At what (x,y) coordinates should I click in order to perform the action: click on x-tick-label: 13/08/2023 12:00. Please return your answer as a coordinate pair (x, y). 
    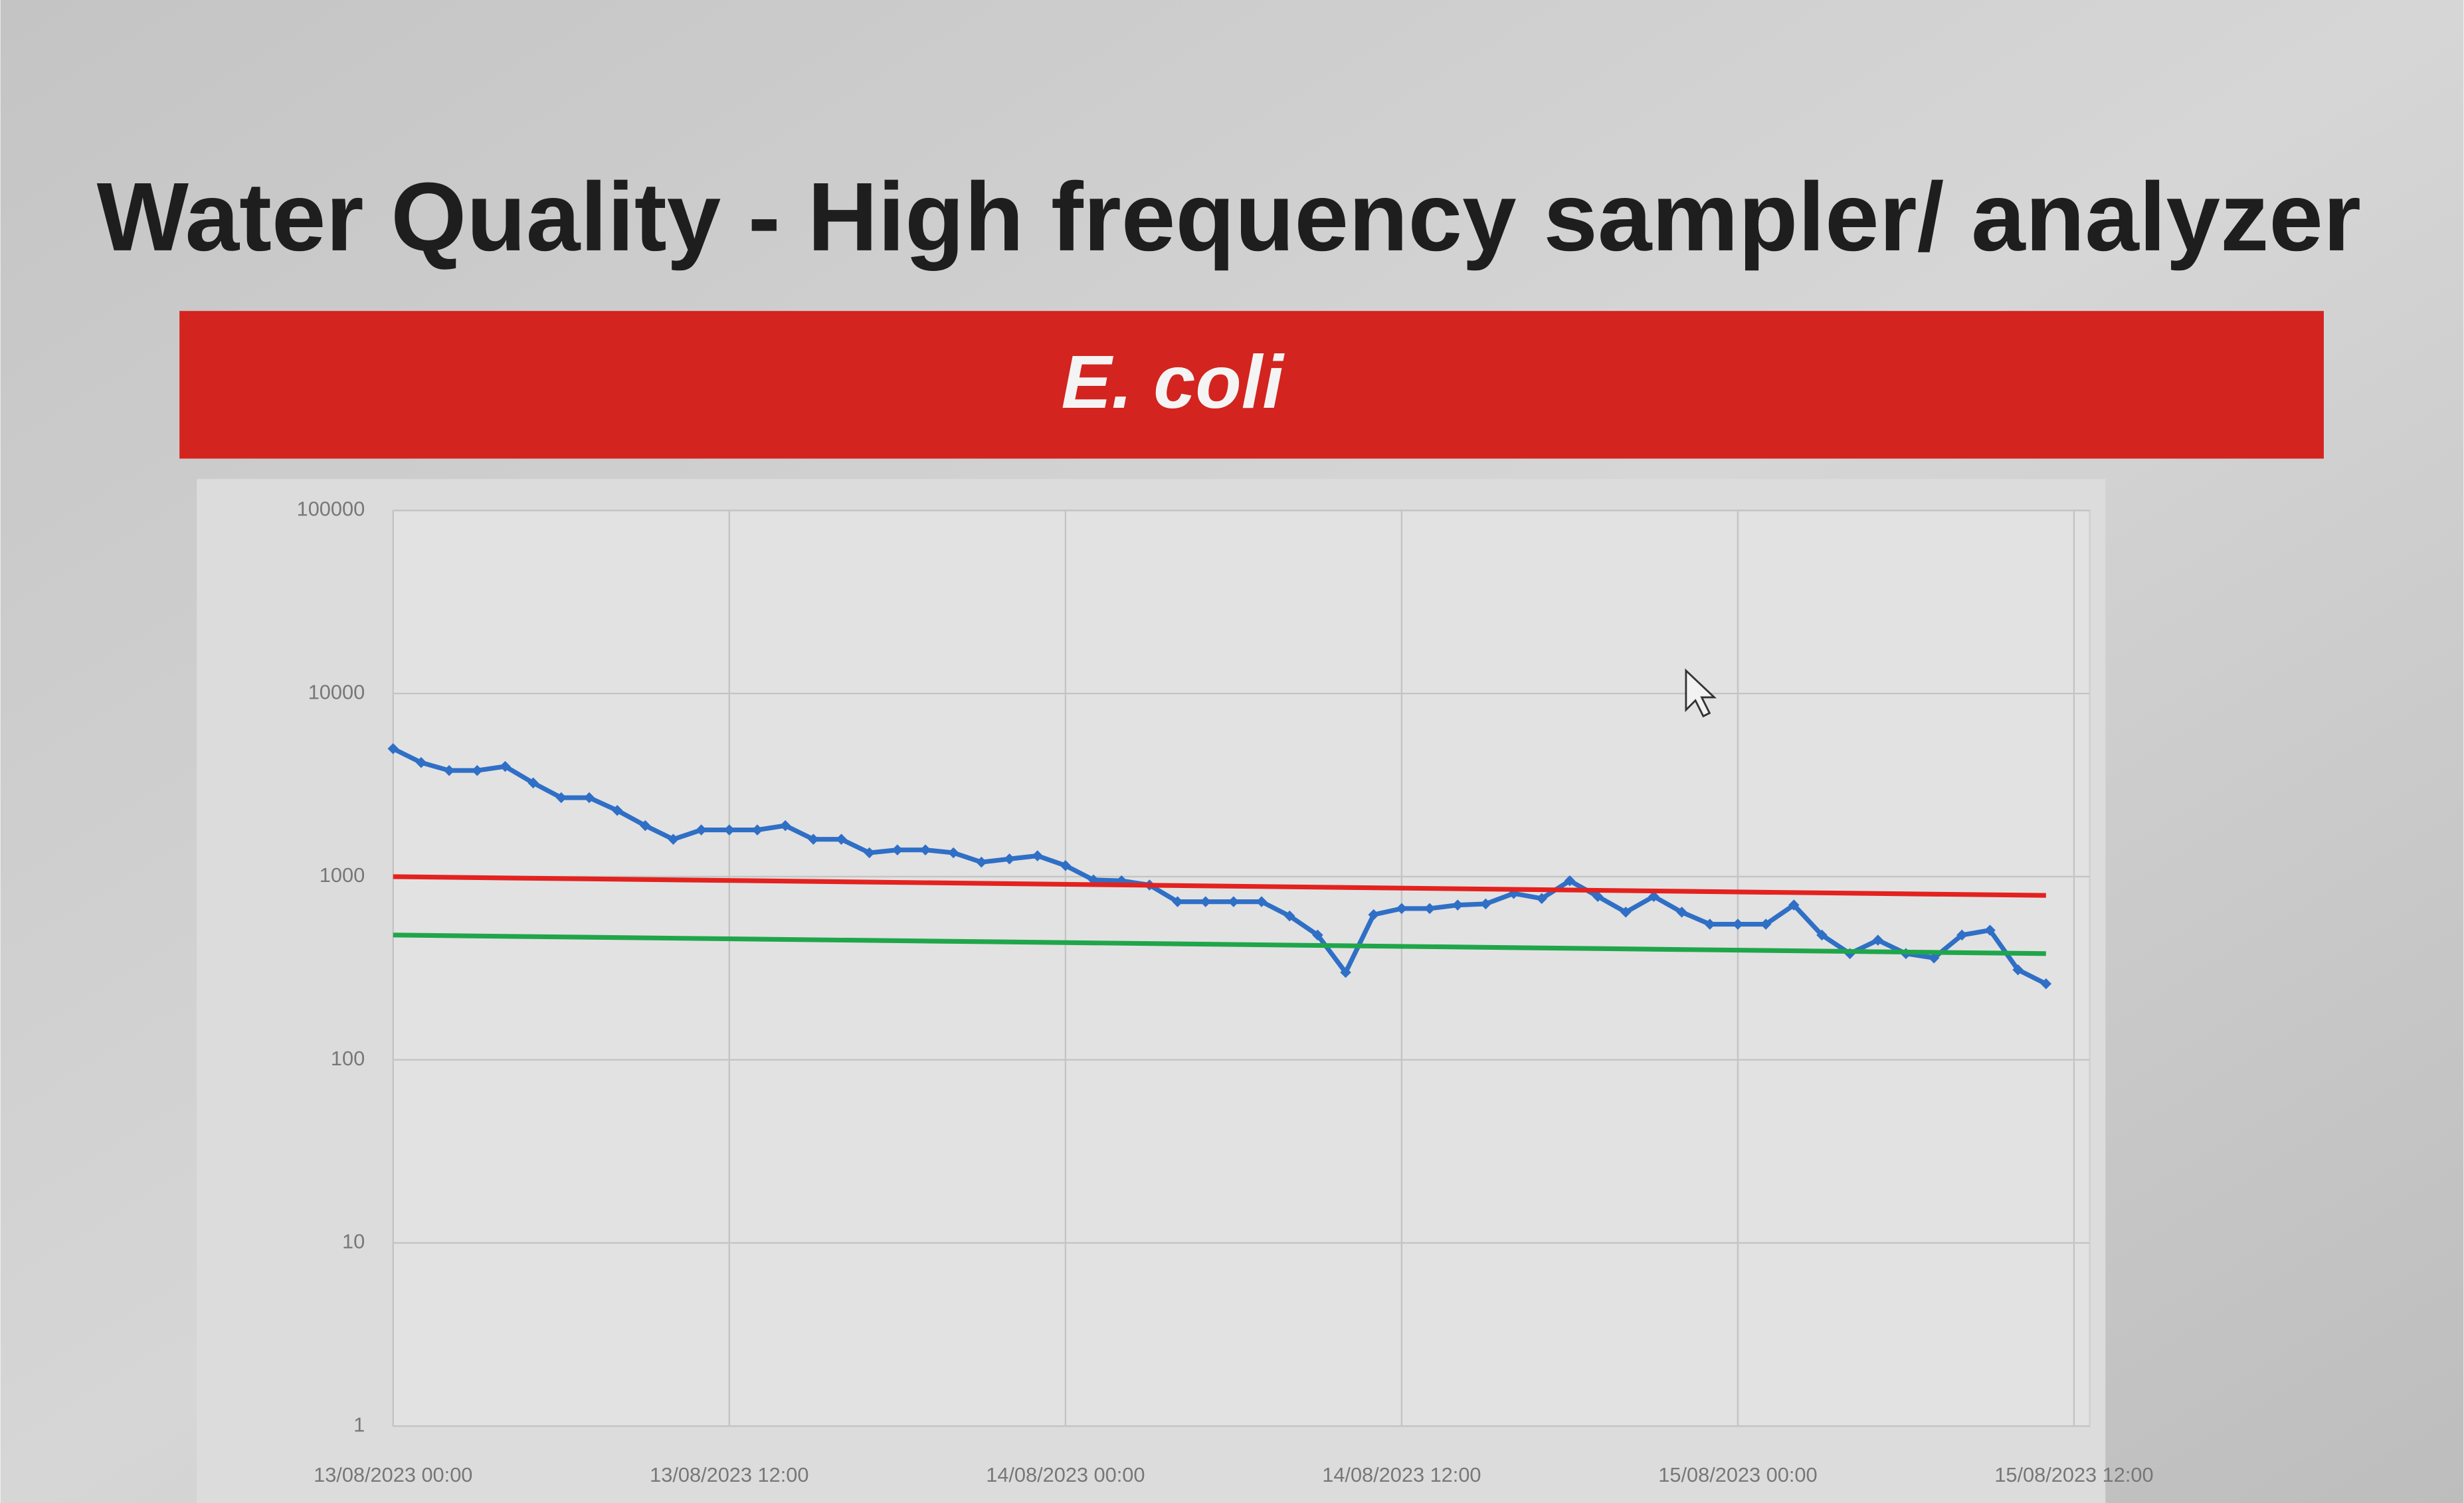
    Looking at the image, I should click on (729, 1474).